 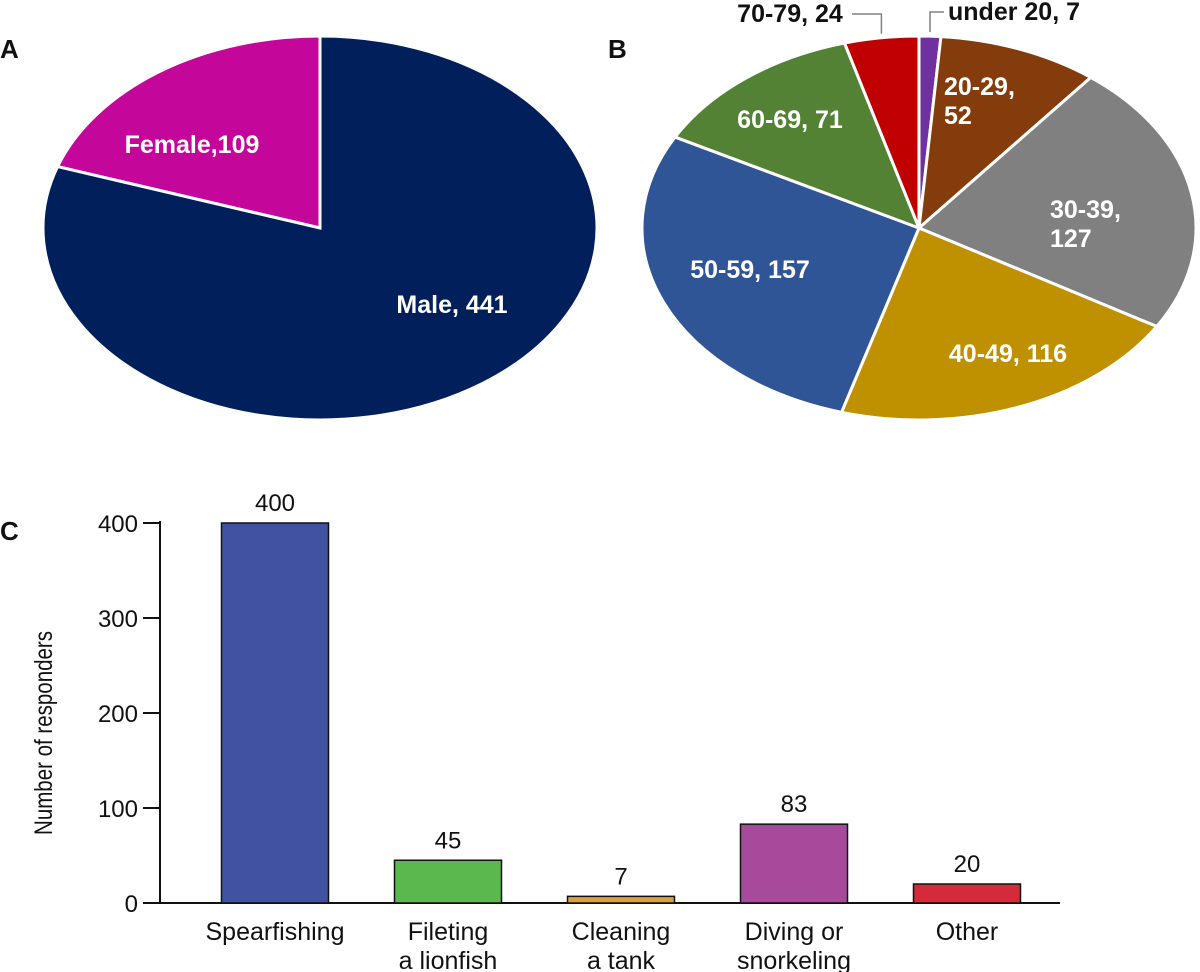 I want to click on pie-label-female-line: Female,109, so click(x=192, y=145).